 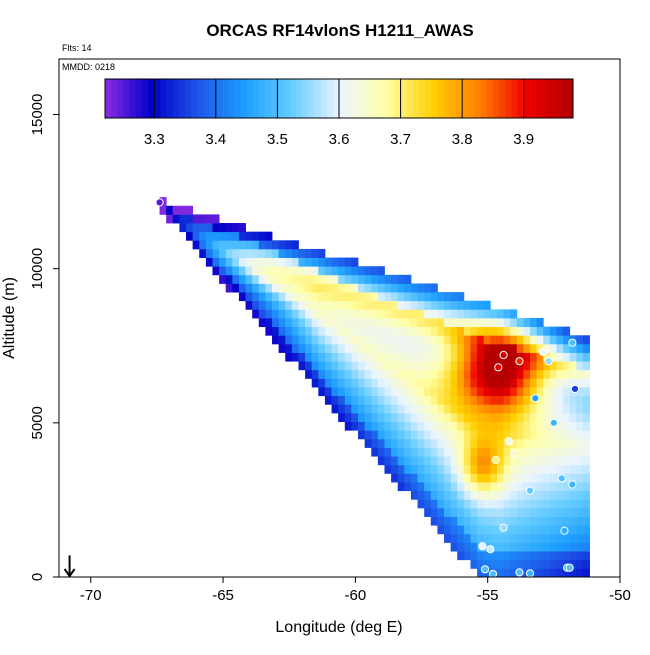 What do you see at coordinates (37, 422) in the screenshot?
I see `y-tick-label: 5000` at bounding box center [37, 422].